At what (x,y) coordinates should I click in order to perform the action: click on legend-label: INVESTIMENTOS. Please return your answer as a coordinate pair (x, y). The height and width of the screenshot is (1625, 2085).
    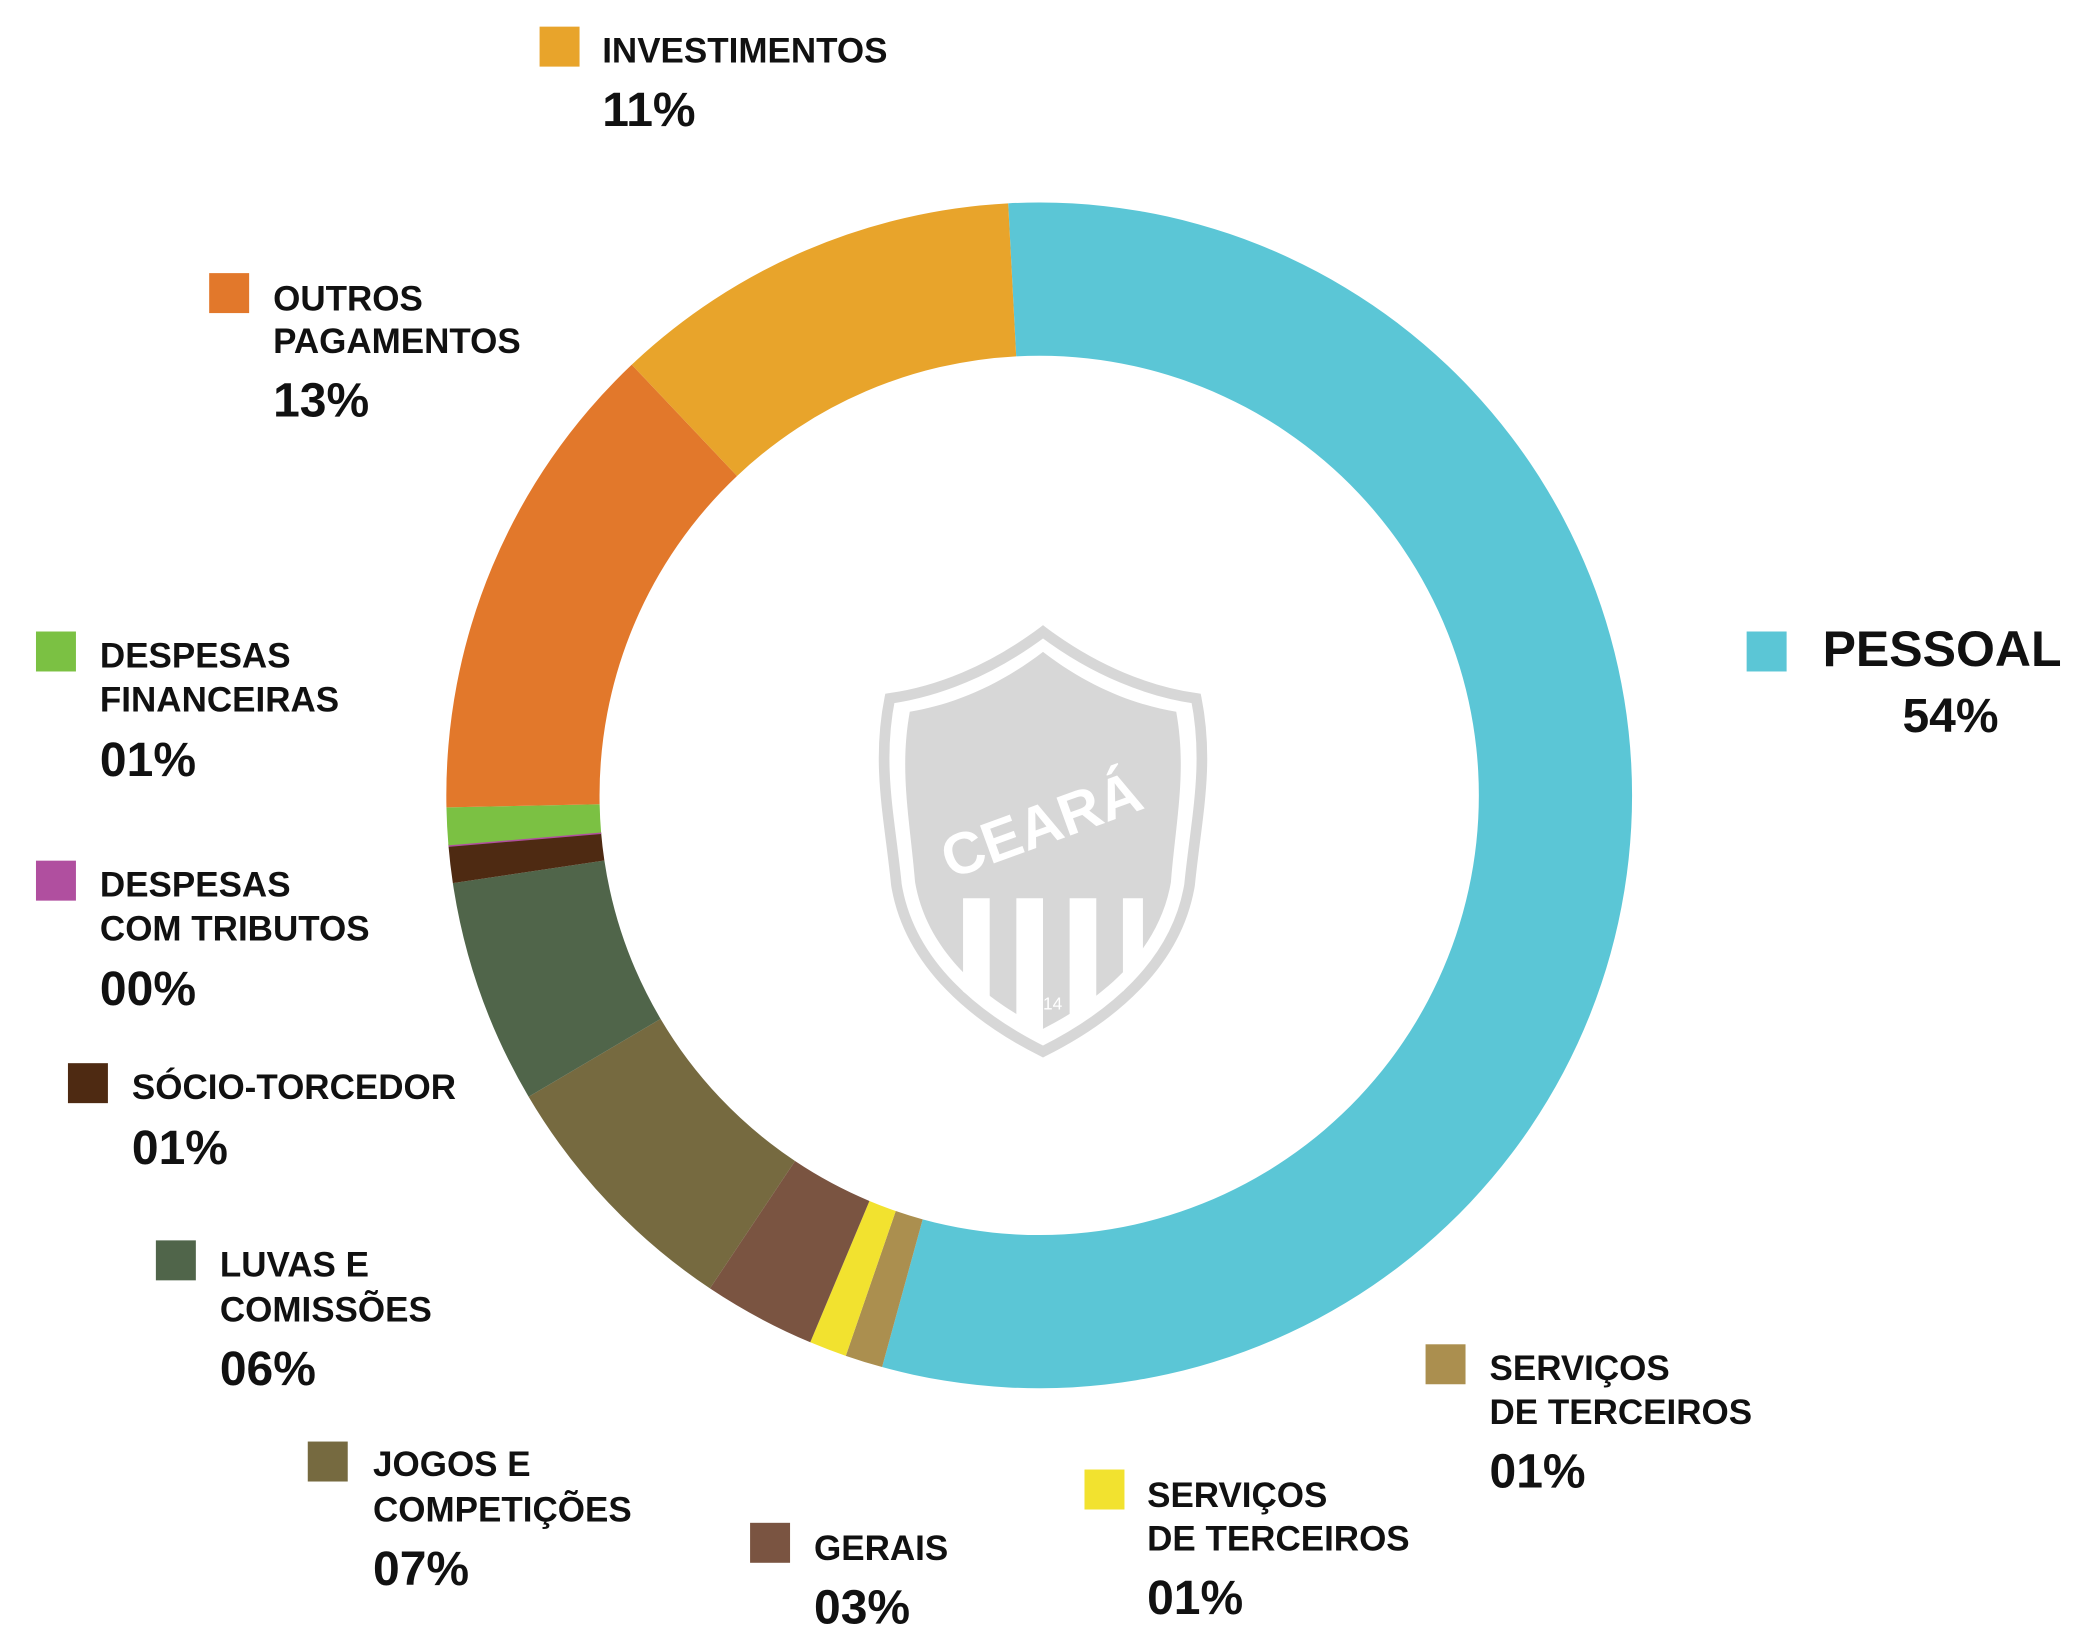
    Looking at the image, I should click on (744, 51).